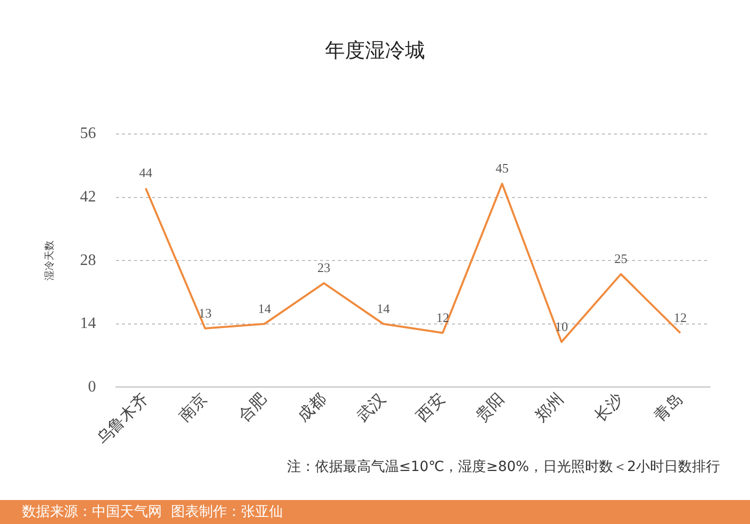 The image size is (750, 524). Describe the element at coordinates (375, 50) in the screenshot. I see `chart-title: 年度湿冷城` at that location.